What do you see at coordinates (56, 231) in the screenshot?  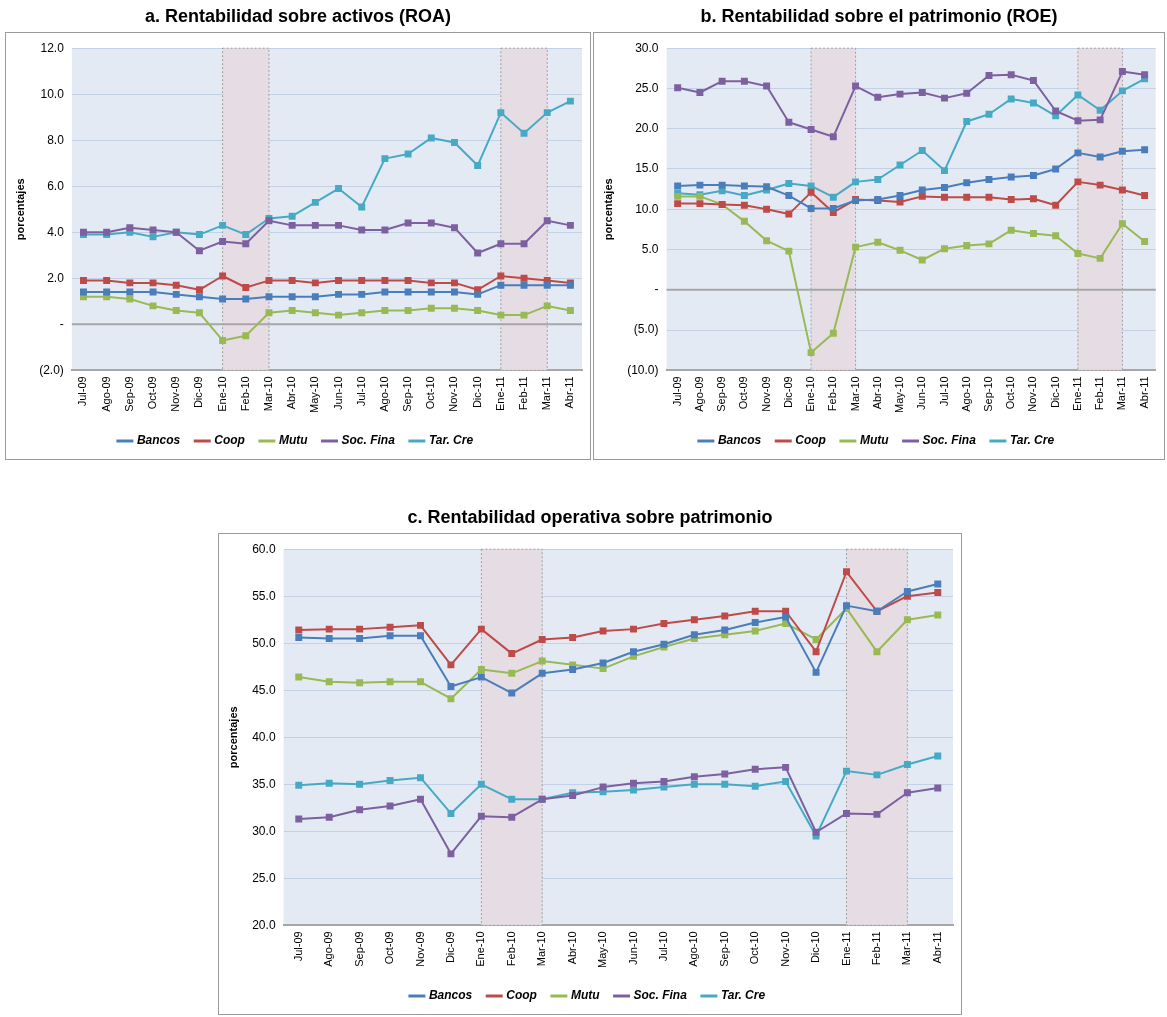 I see `y-tick-label: 4.0` at bounding box center [56, 231].